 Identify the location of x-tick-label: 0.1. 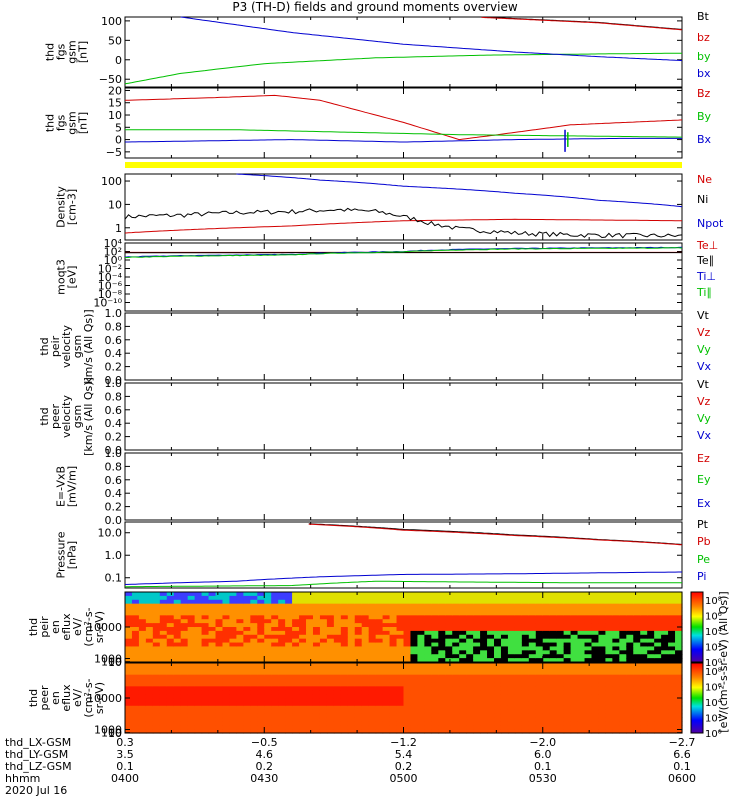
(682, 766).